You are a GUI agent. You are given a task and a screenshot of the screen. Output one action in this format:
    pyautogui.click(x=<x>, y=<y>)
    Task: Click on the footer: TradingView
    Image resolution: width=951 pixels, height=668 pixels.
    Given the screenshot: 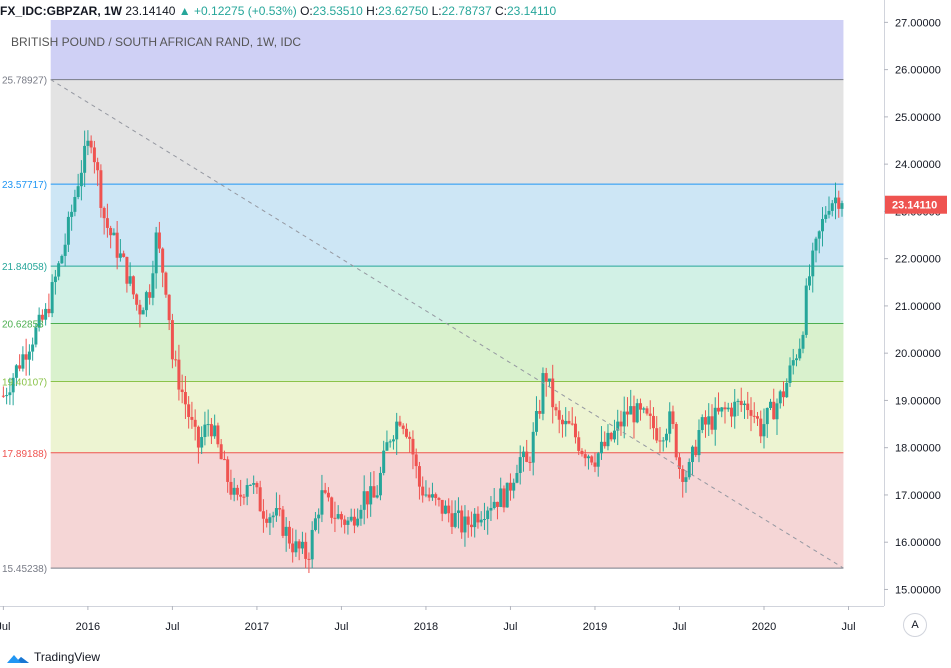 What is the action you would take?
    pyautogui.click(x=50, y=657)
    